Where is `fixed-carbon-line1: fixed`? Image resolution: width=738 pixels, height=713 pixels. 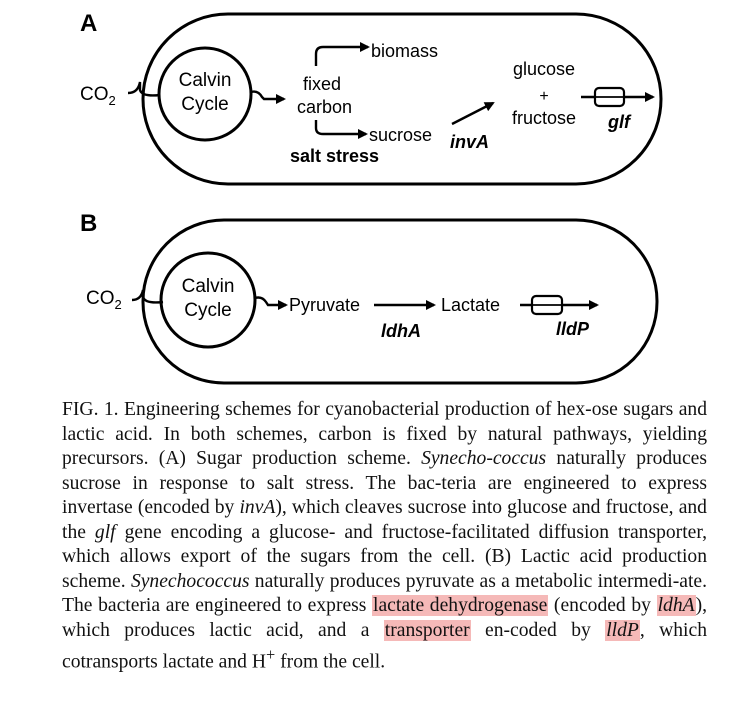
fixed-carbon-line1: fixed is located at coordinates (322, 84).